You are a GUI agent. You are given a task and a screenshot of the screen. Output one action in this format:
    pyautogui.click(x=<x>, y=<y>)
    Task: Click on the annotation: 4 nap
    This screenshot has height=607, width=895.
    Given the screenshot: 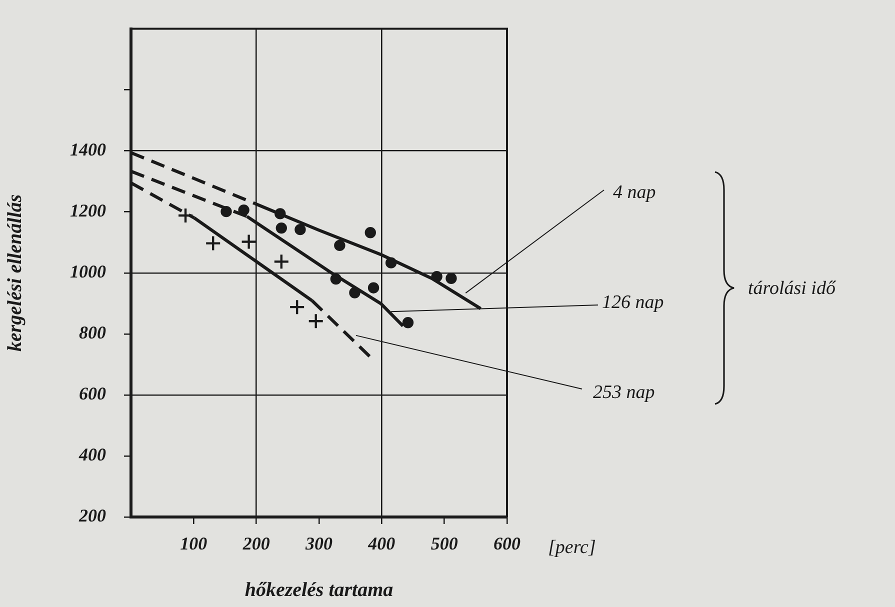 What is the action you would take?
    pyautogui.click(x=634, y=192)
    